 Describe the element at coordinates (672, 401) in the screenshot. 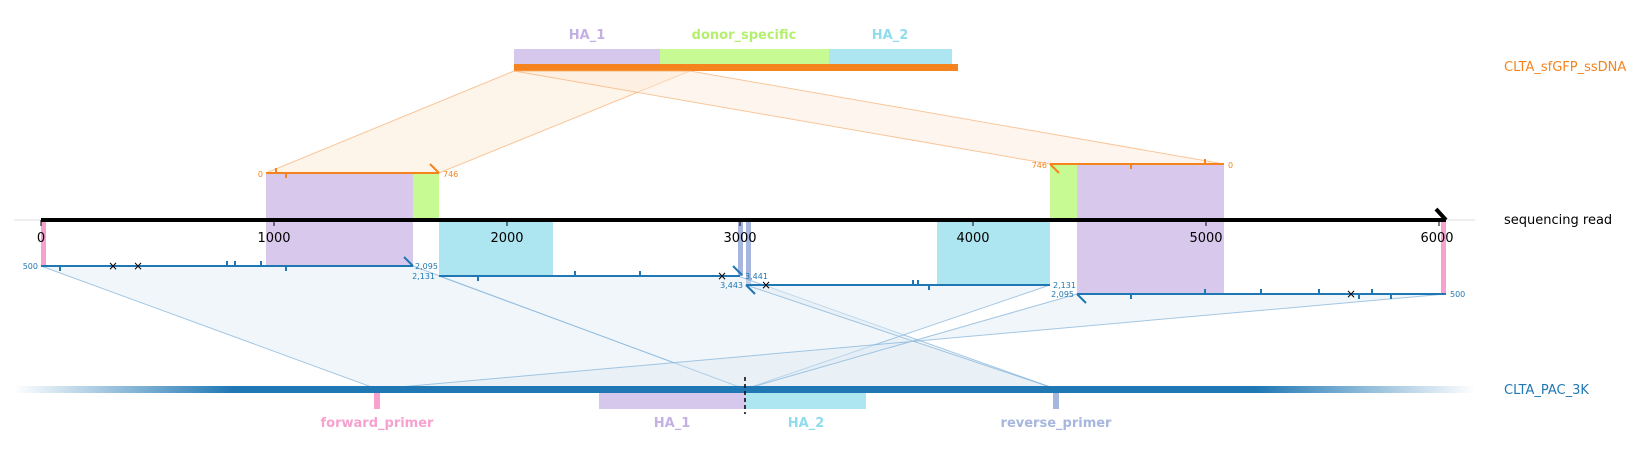

I see `target-feature-ha1-band` at that location.